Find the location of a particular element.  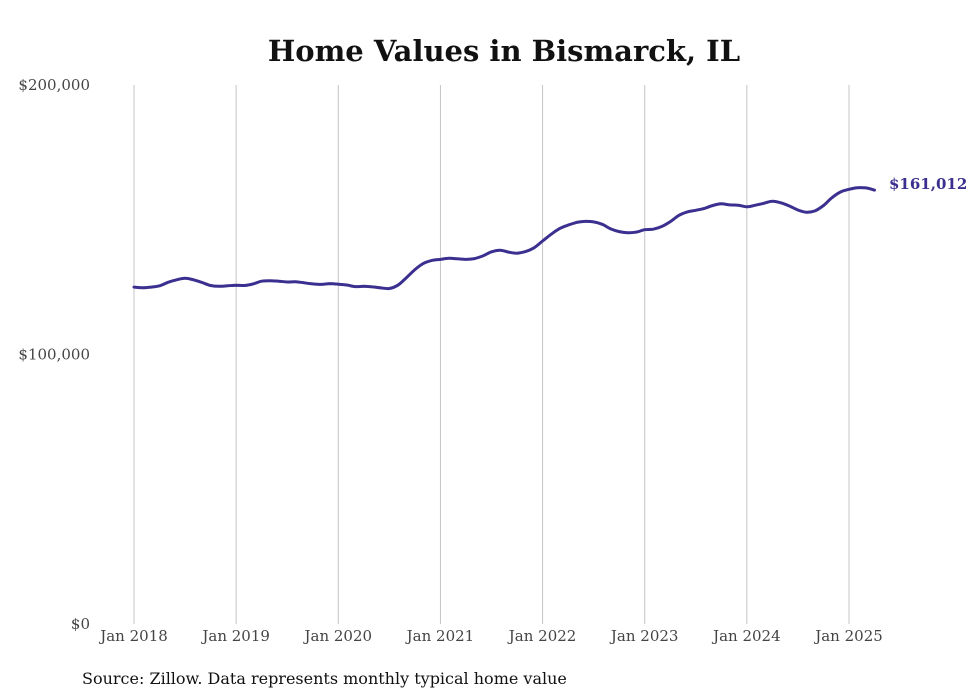

y-tick-label: $200,000 is located at coordinates (54, 85).